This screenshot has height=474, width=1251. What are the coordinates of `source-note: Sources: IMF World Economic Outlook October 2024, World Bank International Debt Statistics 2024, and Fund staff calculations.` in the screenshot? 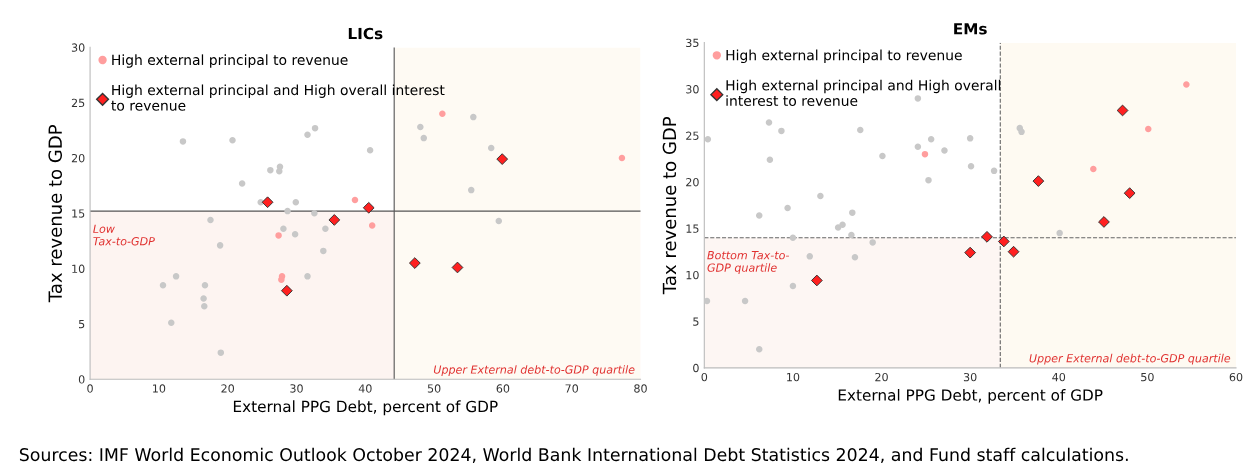 It's located at (573, 455).